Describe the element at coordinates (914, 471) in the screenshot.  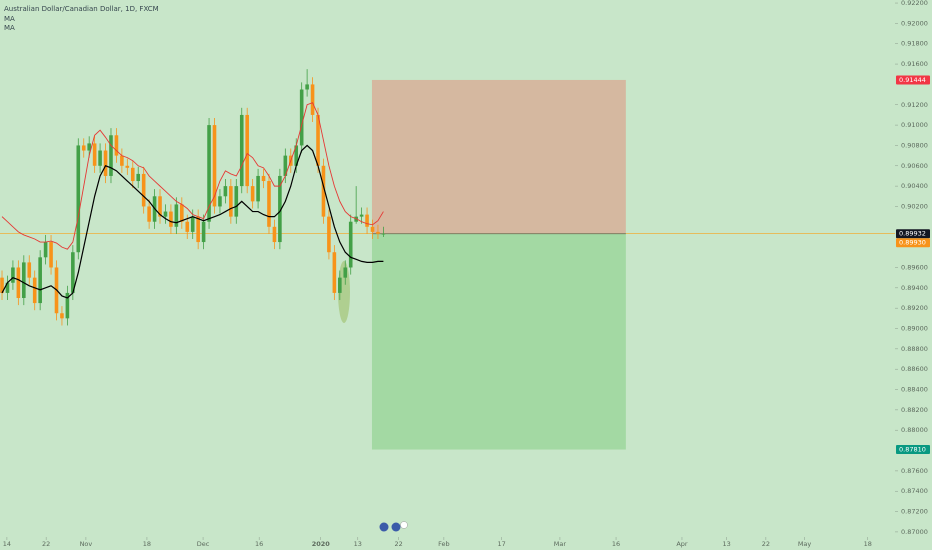
I see `y-tick-label: 0.87600` at that location.